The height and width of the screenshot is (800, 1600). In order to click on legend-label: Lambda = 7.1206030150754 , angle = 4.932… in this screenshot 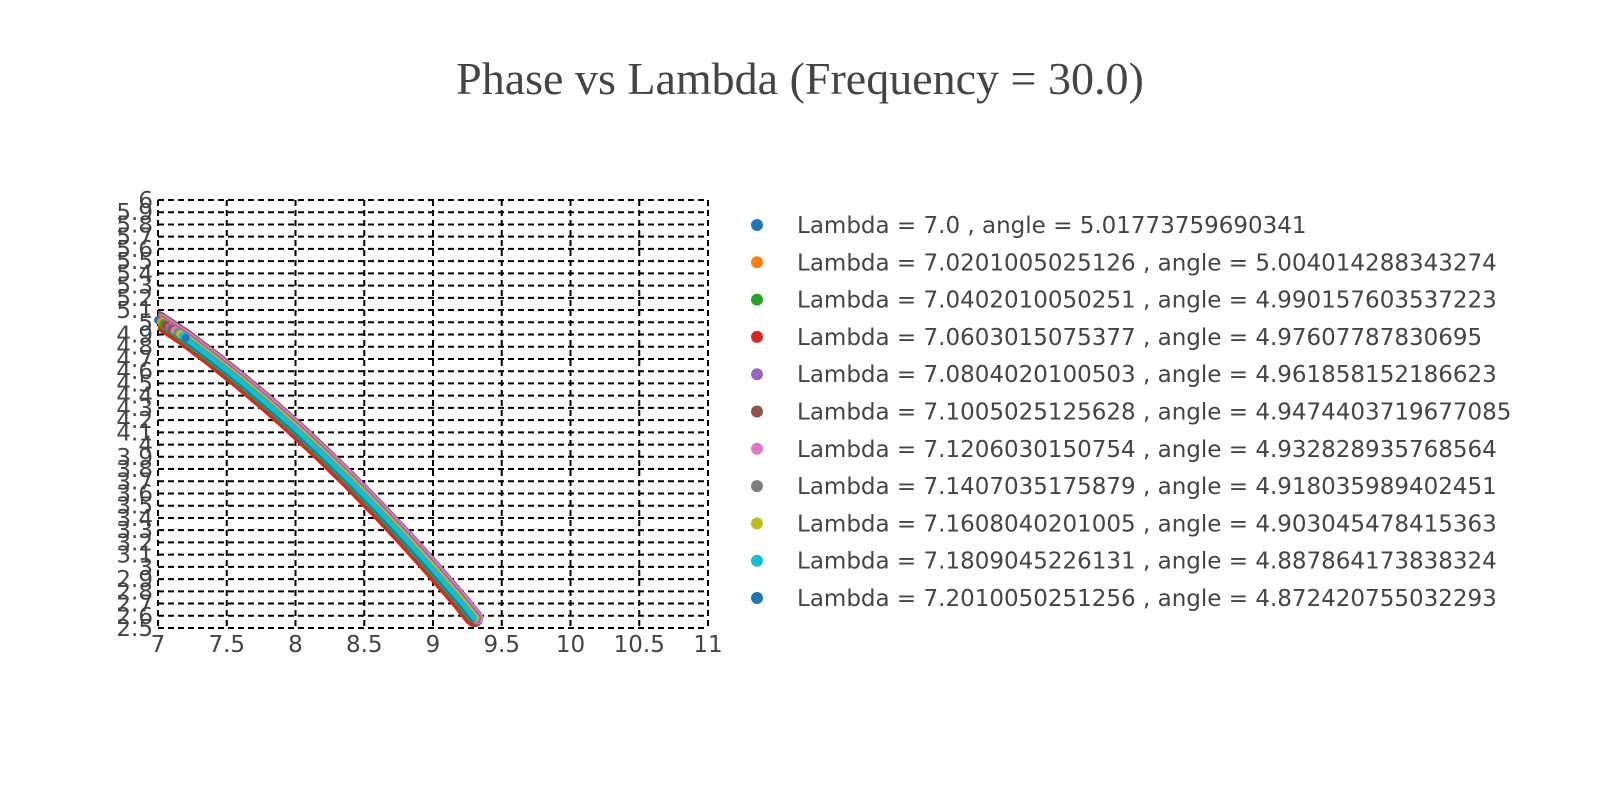, I will do `click(1147, 450)`.